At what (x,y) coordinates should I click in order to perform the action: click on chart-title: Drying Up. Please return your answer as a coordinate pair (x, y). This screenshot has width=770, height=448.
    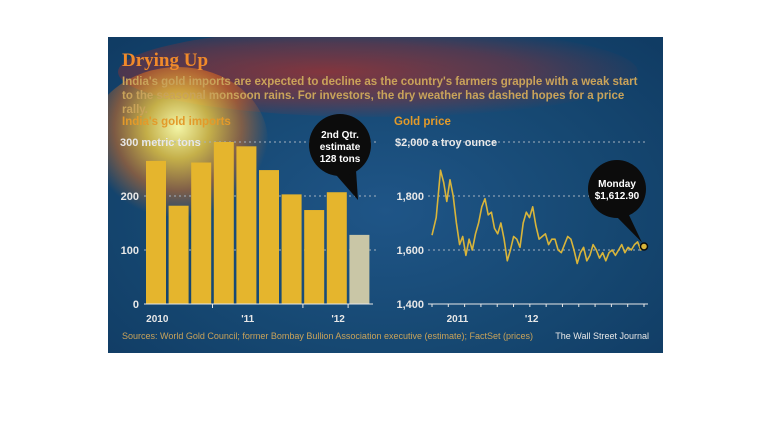
    Looking at the image, I should click on (165, 60).